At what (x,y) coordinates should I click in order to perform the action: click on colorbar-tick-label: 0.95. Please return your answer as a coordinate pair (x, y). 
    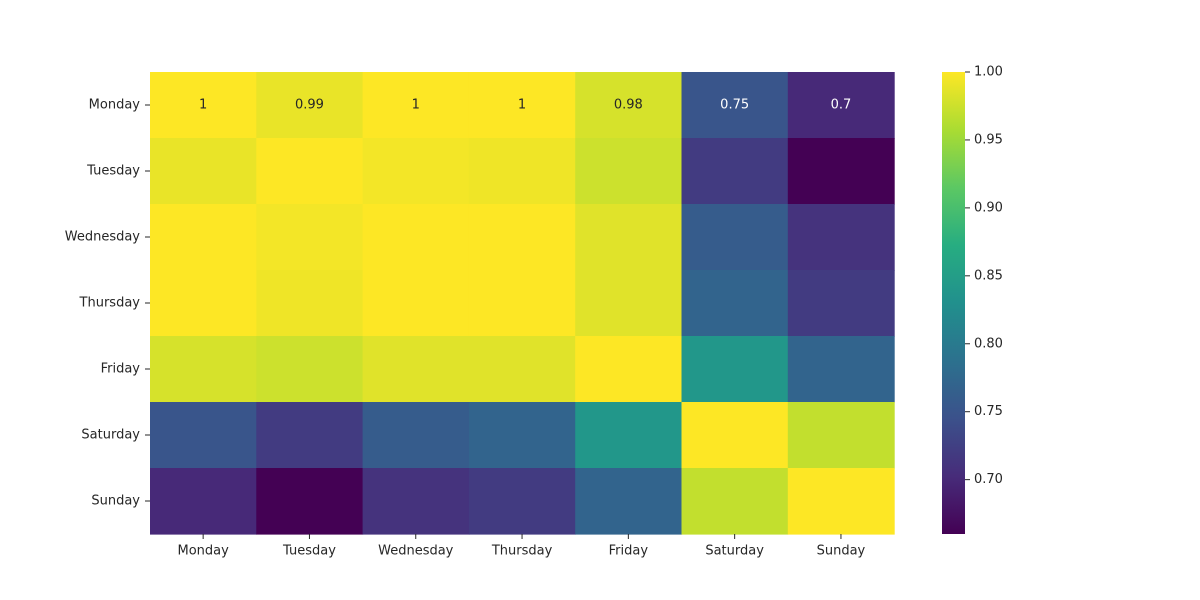
    Looking at the image, I should click on (988, 139).